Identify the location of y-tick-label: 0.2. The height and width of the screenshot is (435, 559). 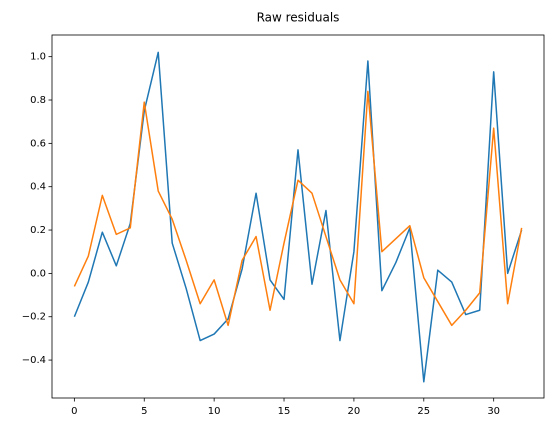
(38, 230).